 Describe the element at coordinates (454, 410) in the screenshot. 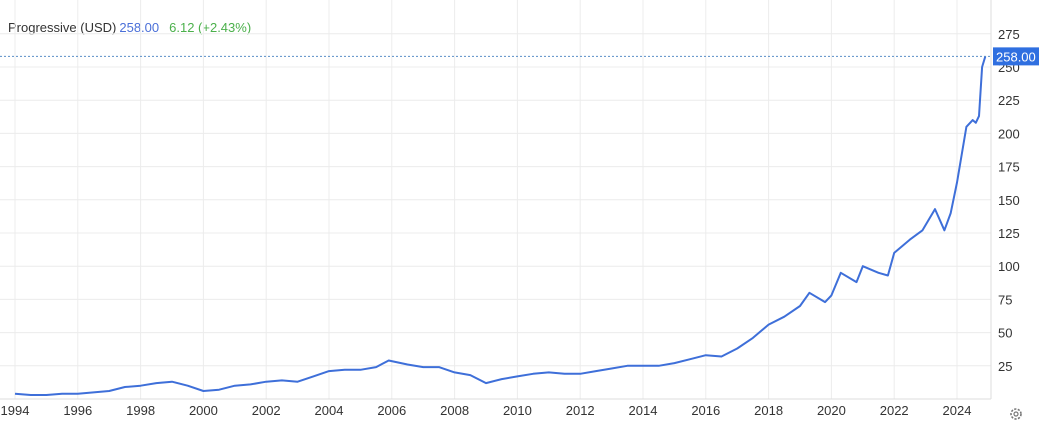

I see `x-tick-label: 2008` at that location.